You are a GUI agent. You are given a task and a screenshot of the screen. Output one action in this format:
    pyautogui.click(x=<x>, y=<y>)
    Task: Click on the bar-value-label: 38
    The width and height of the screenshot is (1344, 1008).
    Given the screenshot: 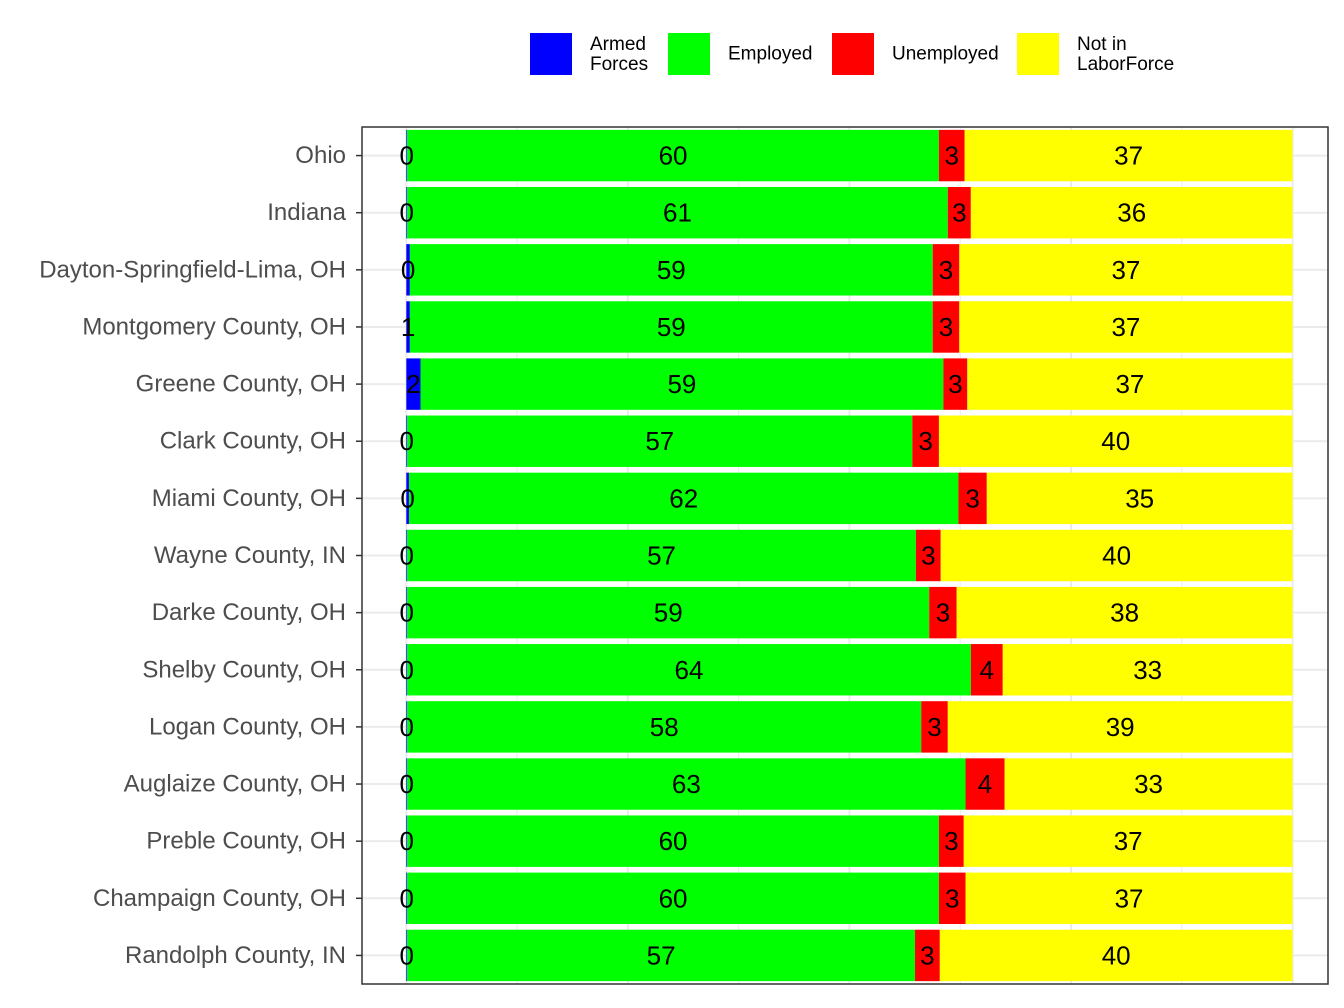 What is the action you would take?
    pyautogui.click(x=1124, y=613)
    